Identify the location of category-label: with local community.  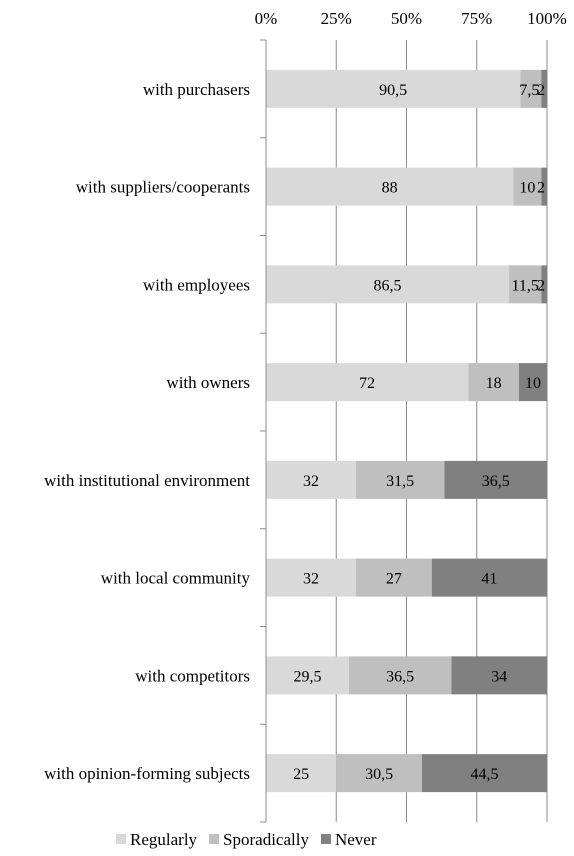
(176, 578).